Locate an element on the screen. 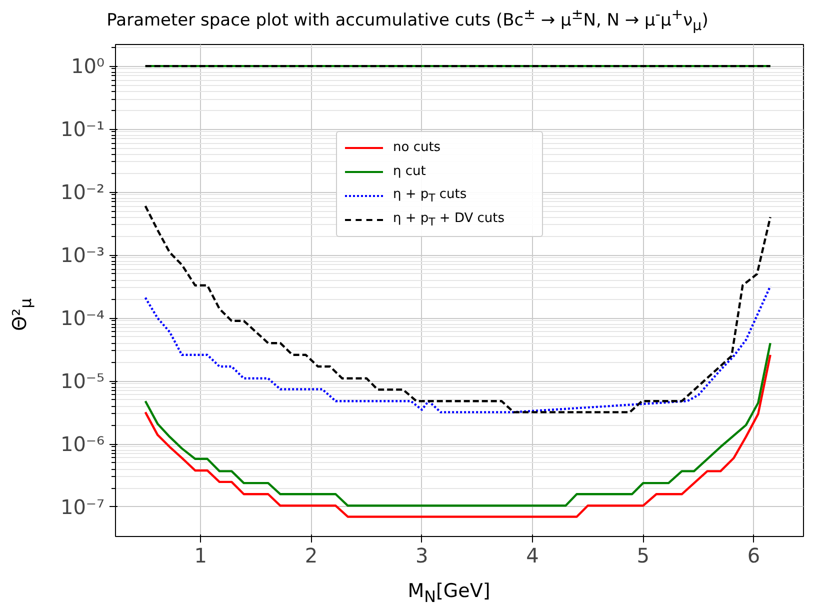 This screenshot has height=610, width=817. chart-title: Parameter space plot with accumulative cuts (Bc$^{±}$ → μ$^{±}$N, N → μ$^{-}$μ$^{+}$ν$_{μ}$) is located at coordinates (407, 20).